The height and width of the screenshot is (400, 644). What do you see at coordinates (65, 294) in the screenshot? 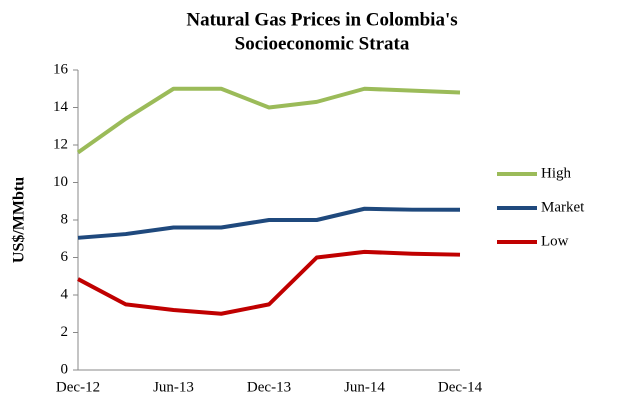
I see `y-tick-label: 4` at bounding box center [65, 294].